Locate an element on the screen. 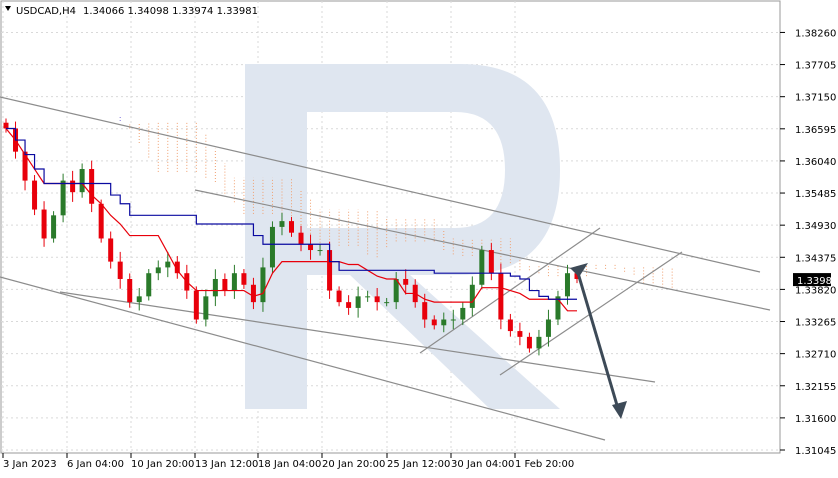  down-arrow-shaft is located at coordinates (598, 342).